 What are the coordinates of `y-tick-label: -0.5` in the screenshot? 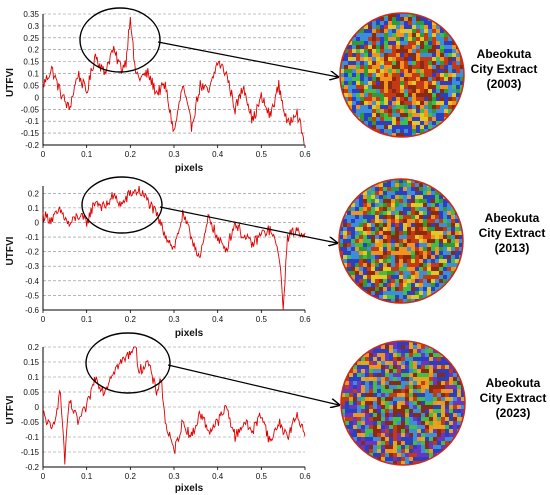 It's located at (32, 295).